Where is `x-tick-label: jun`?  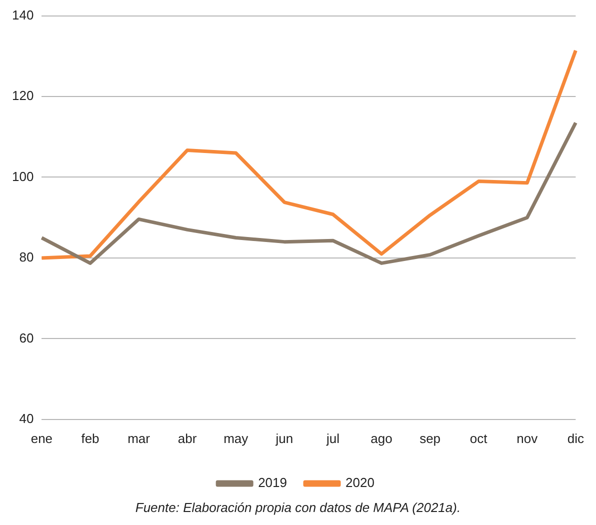
x-tick-label: jun is located at coordinates (284, 438).